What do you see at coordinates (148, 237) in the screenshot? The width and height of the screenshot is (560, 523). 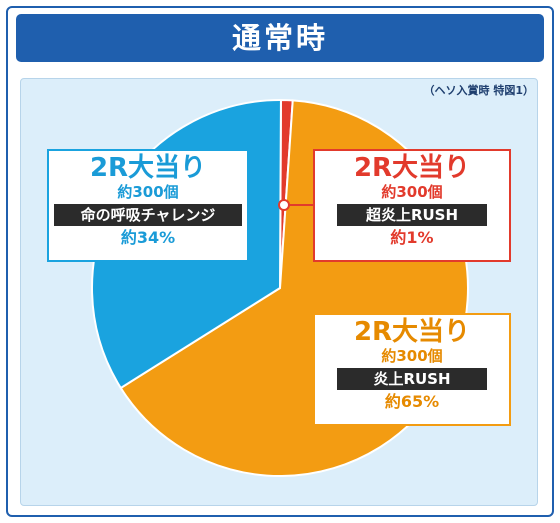 I see `callout-percent: 約34%` at bounding box center [148, 237].